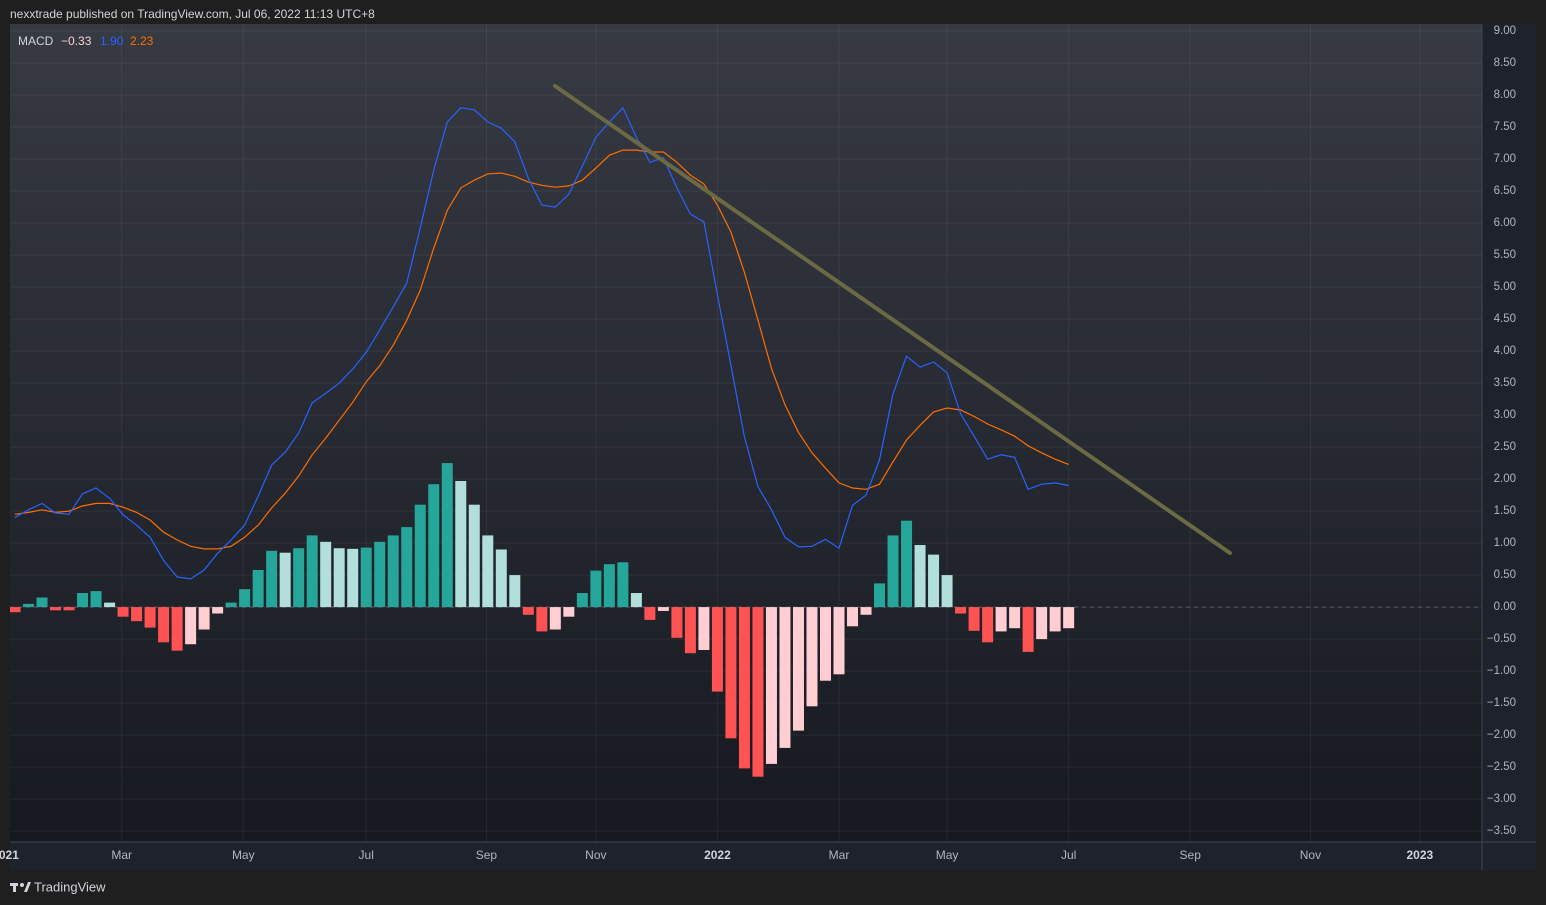 The height and width of the screenshot is (905, 1546). I want to click on y-tick-label: −1.50, so click(1501, 703).